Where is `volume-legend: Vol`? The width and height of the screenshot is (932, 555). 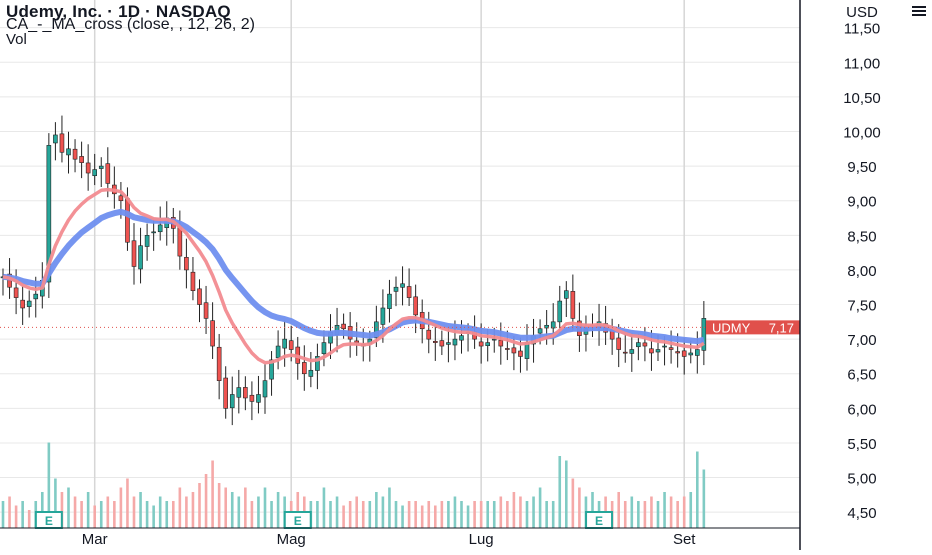
volume-legend: Vol is located at coordinates (16, 39).